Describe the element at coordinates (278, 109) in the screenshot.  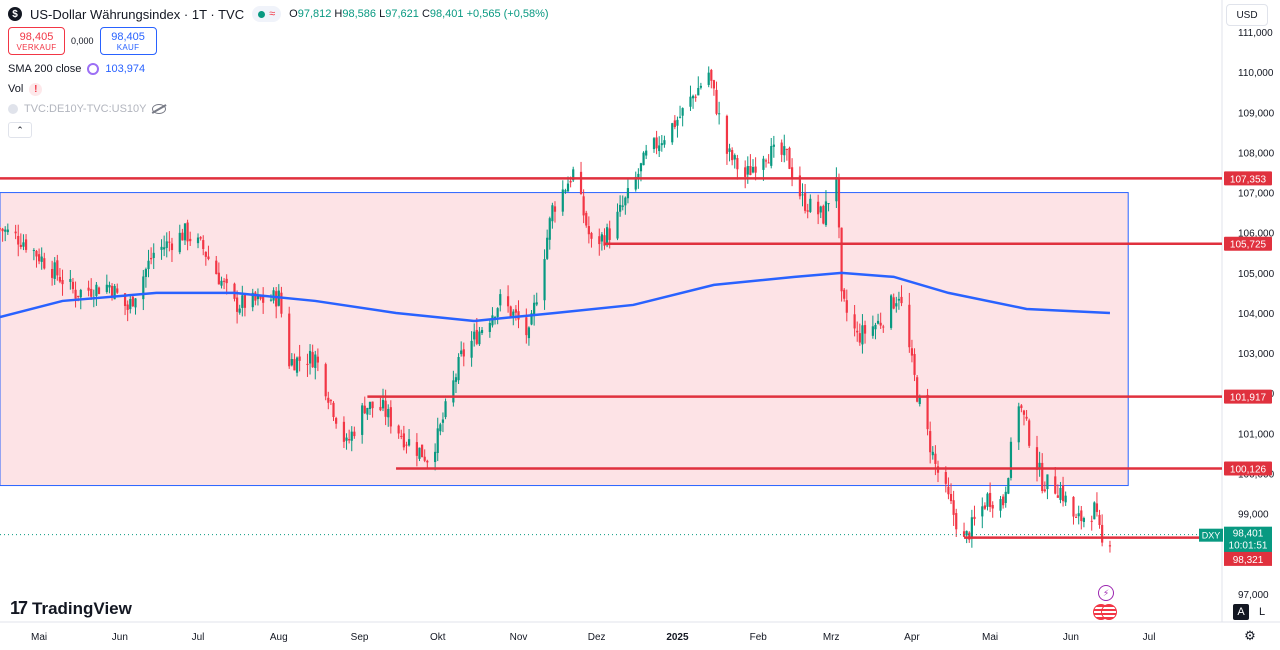
I see `compare-symbol-row: TVC:DE10Y-TVC:US10Y` at that location.